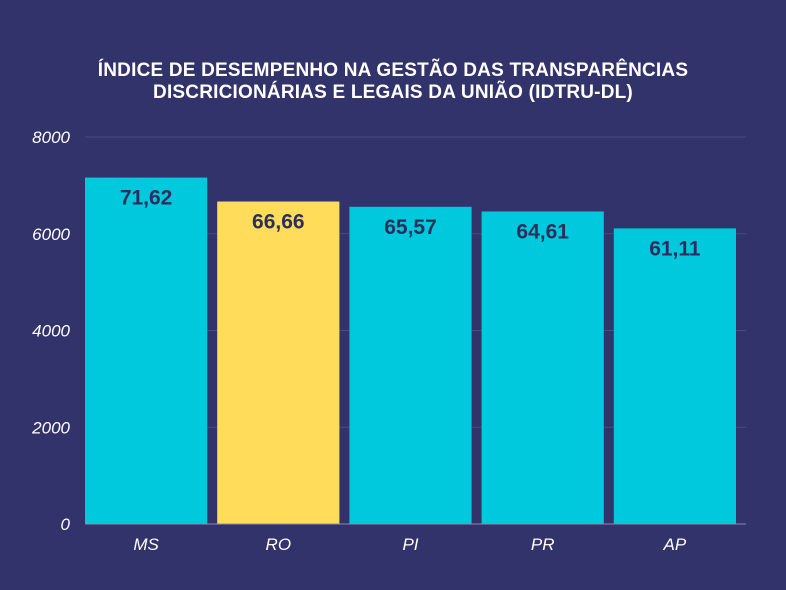 This screenshot has width=786, height=590. I want to click on bar-ms, so click(146, 350).